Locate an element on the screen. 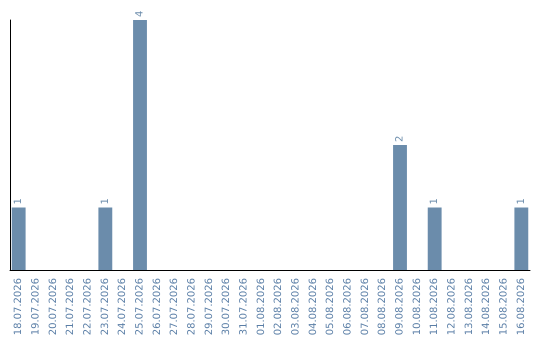  x-tick-label: 19.07.2026 is located at coordinates (36, 307).